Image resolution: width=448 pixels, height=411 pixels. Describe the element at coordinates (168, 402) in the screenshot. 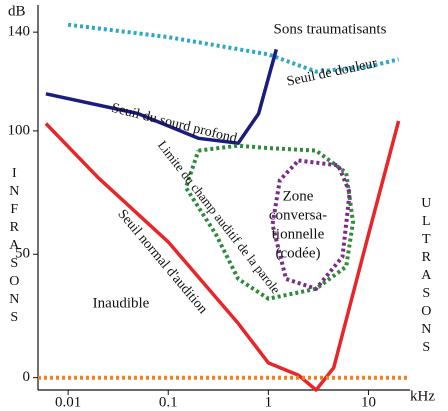

I see `x-tick-label: 0.1` at that location.